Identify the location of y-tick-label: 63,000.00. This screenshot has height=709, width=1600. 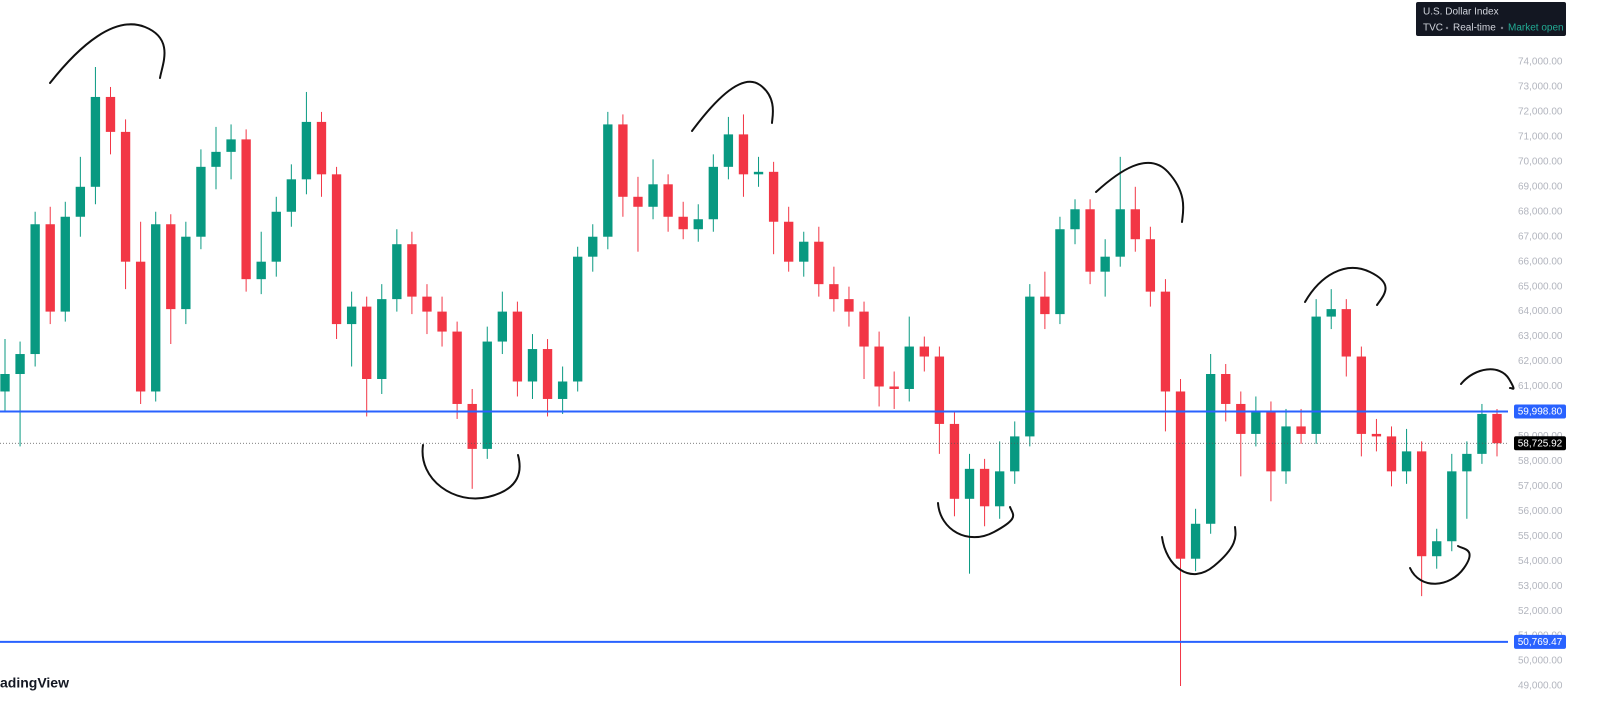
(1540, 336).